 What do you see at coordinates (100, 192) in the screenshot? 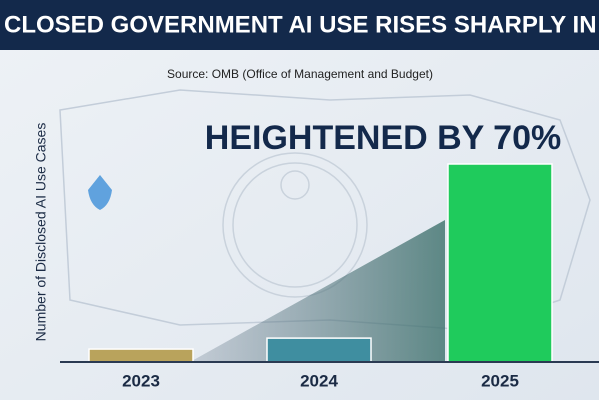
I see `shield-icon` at bounding box center [100, 192].